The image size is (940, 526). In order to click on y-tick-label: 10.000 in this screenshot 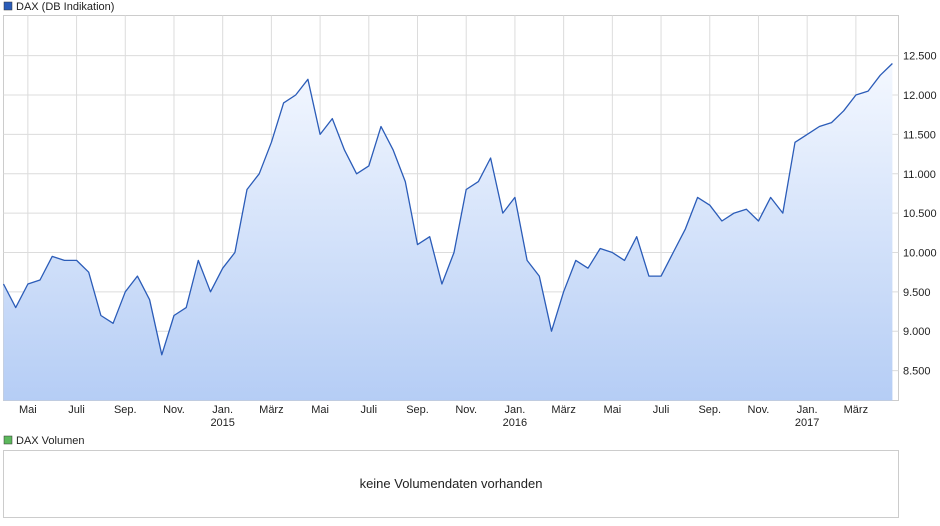, I will do `click(920, 253)`.